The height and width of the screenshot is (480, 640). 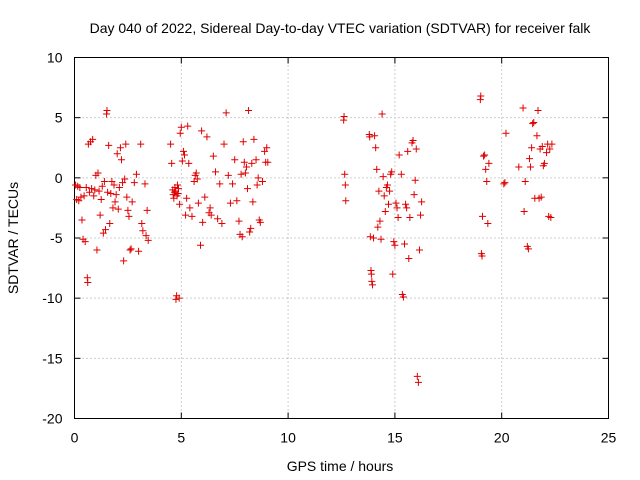 I want to click on x-tick-label: 15, so click(x=395, y=438).